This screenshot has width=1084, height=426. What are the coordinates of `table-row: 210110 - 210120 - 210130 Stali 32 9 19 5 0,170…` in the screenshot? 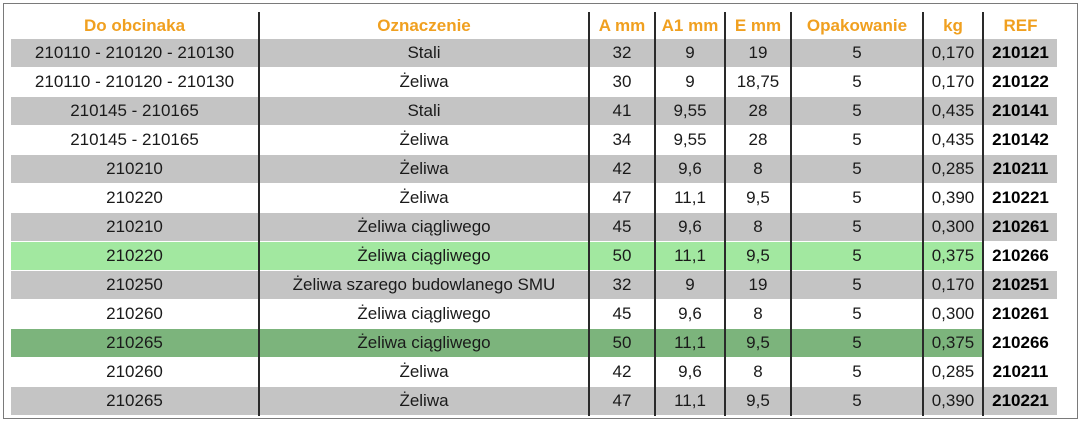 It's located at (534, 53).